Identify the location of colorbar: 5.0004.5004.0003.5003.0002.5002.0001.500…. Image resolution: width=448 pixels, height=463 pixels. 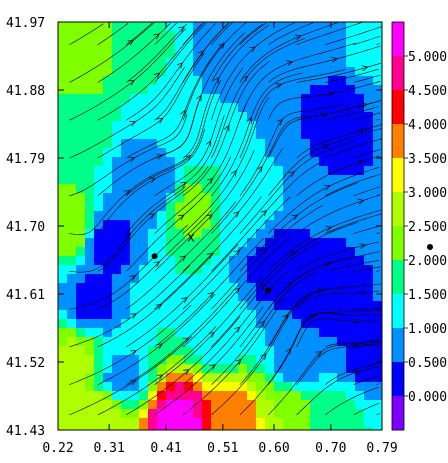
(419, 226).